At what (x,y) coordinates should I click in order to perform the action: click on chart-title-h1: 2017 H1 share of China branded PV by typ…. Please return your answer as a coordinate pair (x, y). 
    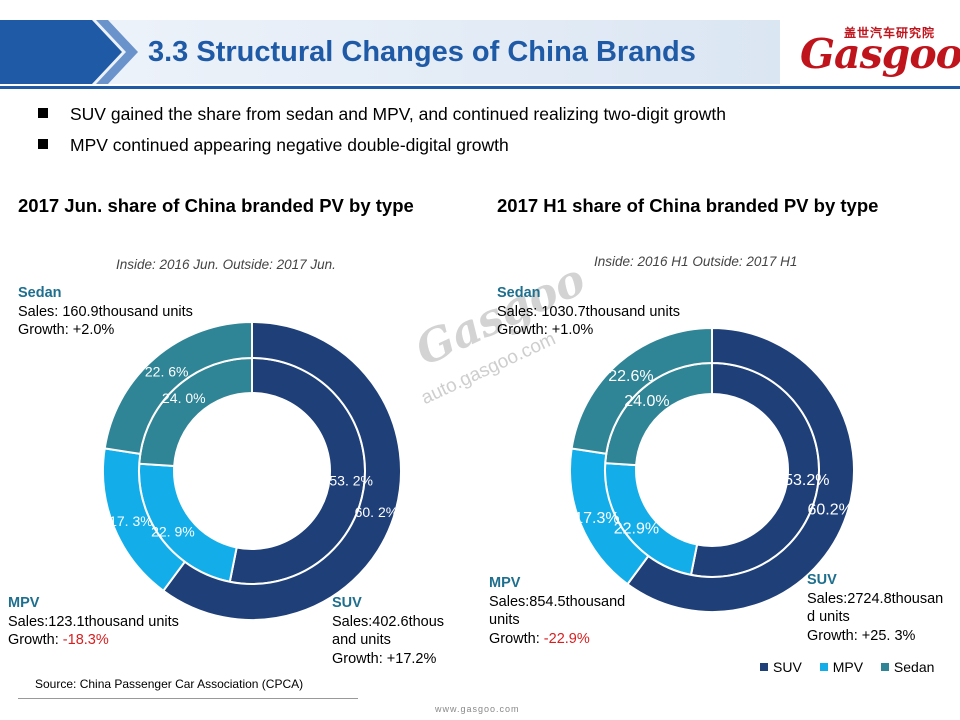
    Looking at the image, I should click on (688, 205).